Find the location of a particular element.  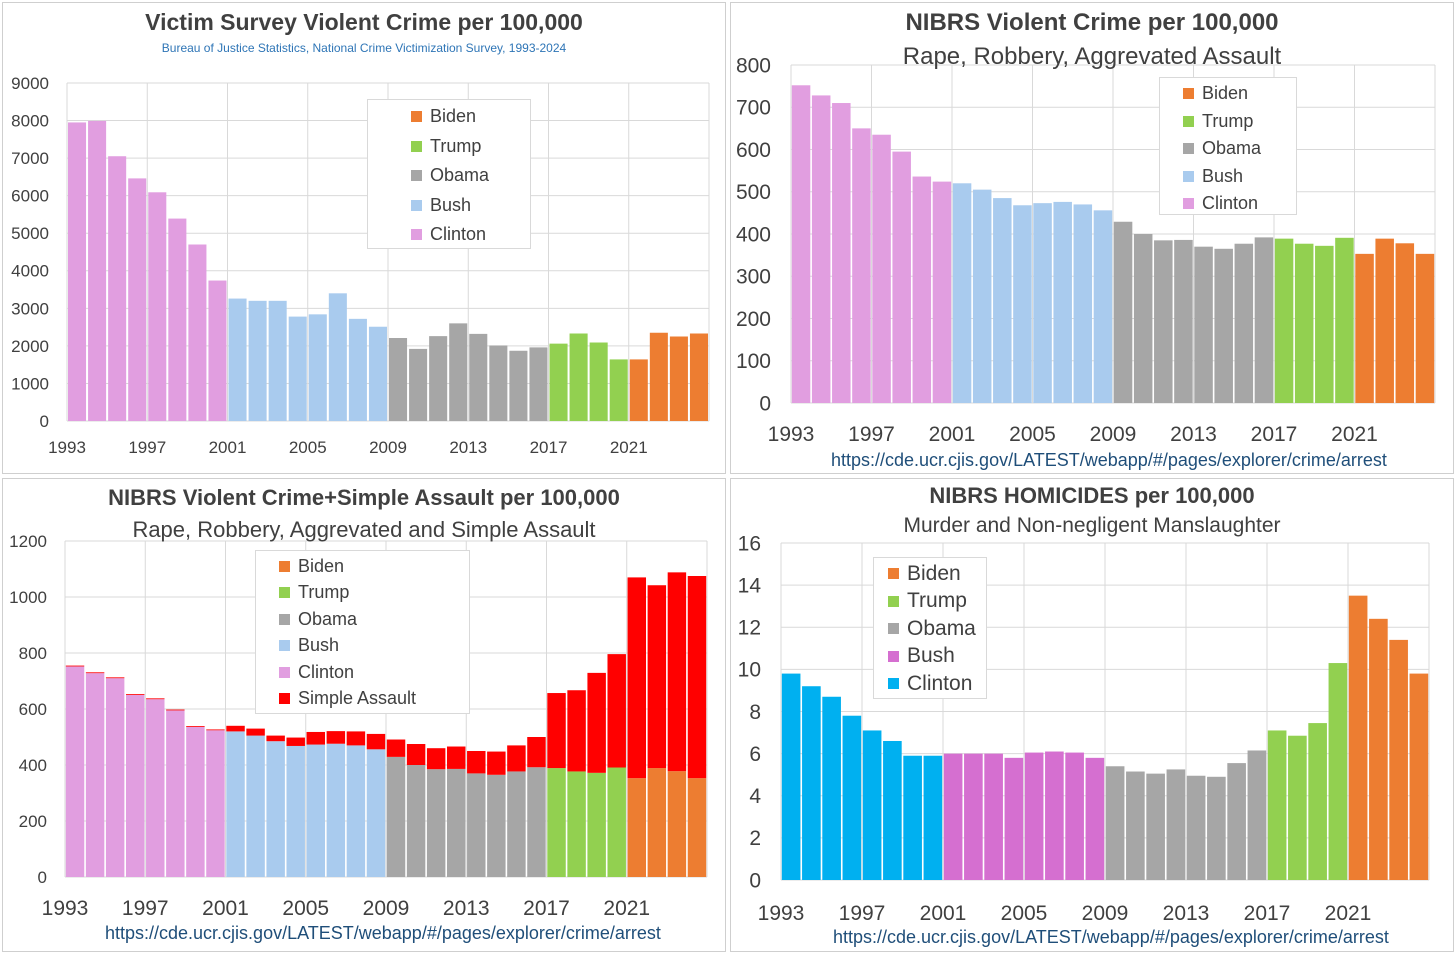

y-tick-label: 400 is located at coordinates (33, 765).